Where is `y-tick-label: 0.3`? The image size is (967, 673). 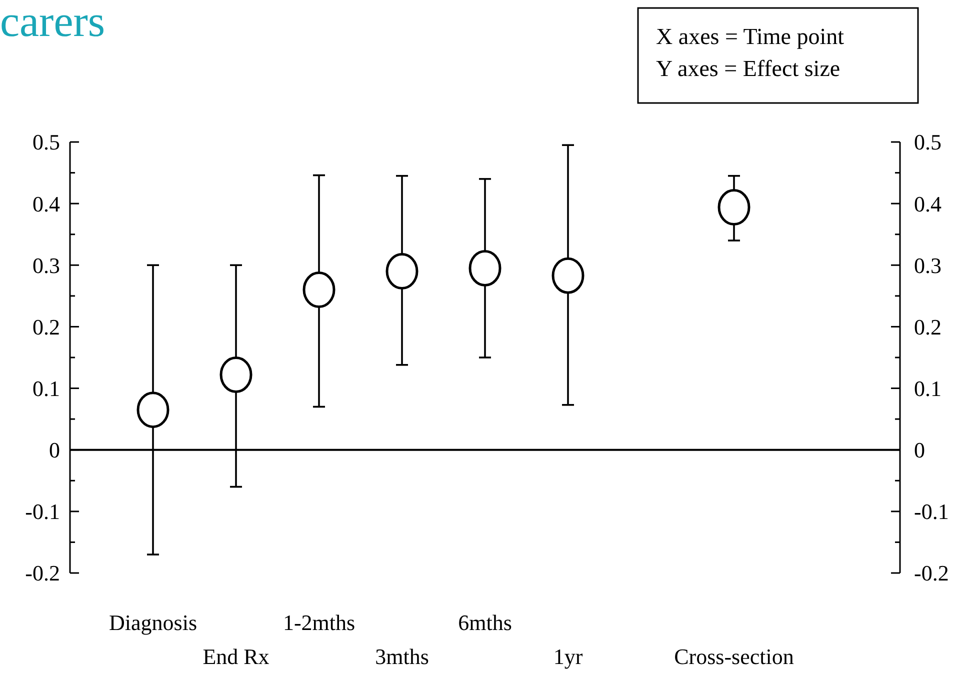 y-tick-label: 0.3 is located at coordinates (46, 265).